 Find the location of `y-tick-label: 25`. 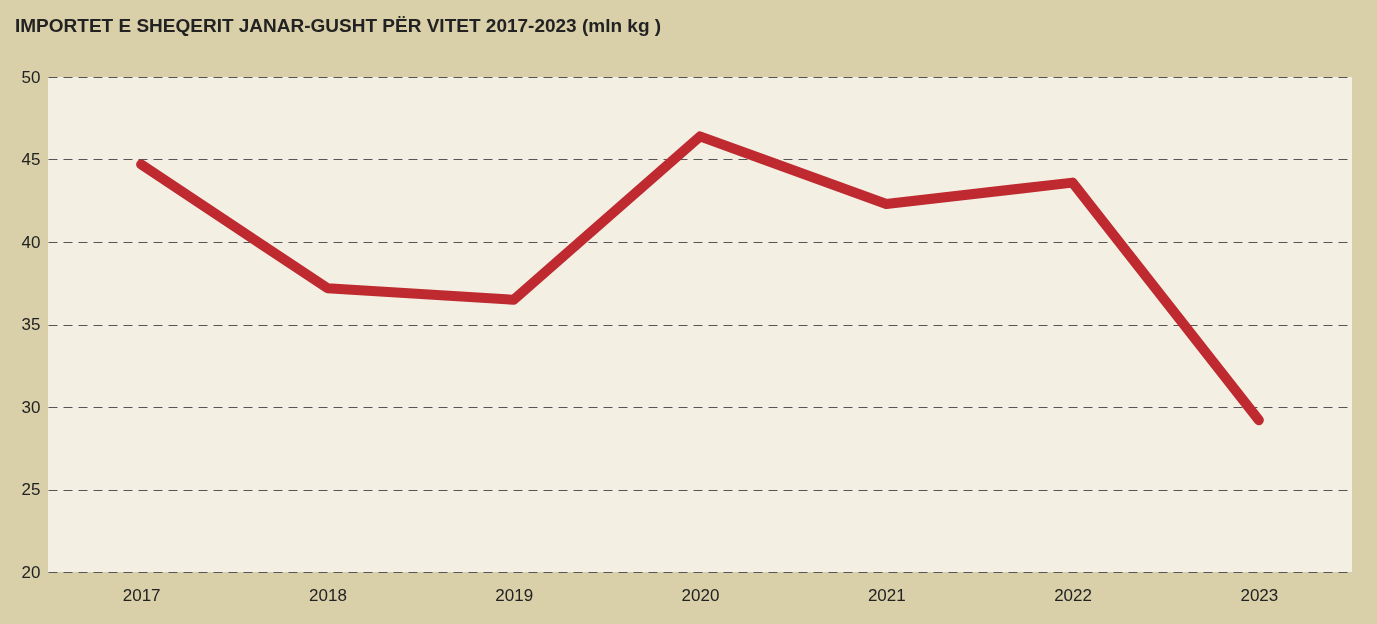

y-tick-label: 25 is located at coordinates (31, 489).